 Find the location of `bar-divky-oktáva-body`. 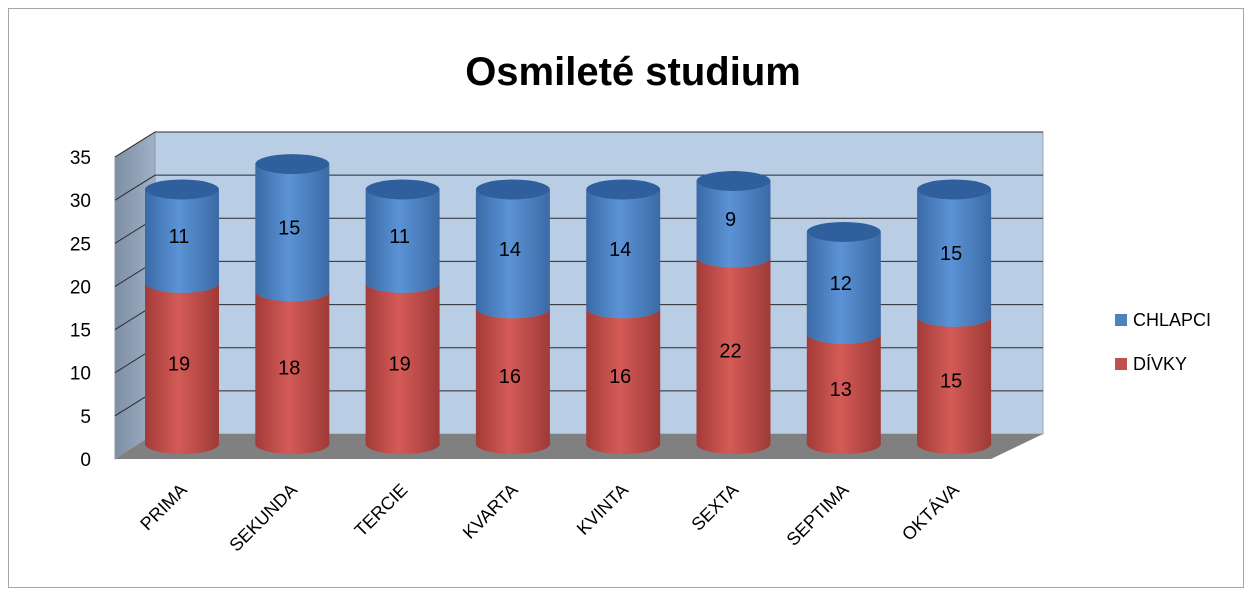

bar-divky-oktáva-body is located at coordinates (954, 385).